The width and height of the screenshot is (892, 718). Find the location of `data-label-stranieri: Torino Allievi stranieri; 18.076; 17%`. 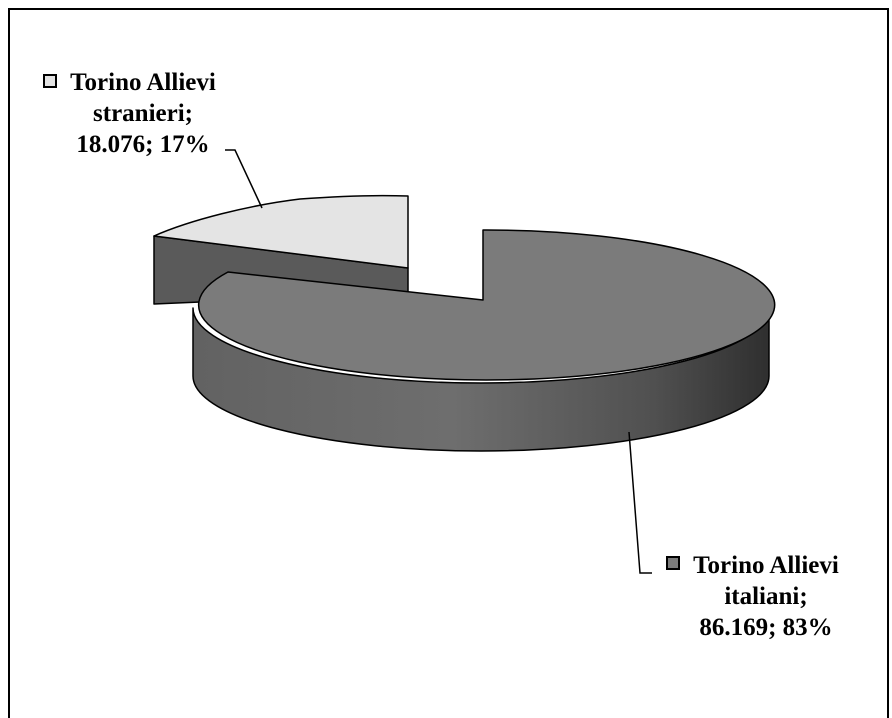

data-label-stranieri: Torino Allievi stranieri; 18.076; 17% is located at coordinates (129, 113).